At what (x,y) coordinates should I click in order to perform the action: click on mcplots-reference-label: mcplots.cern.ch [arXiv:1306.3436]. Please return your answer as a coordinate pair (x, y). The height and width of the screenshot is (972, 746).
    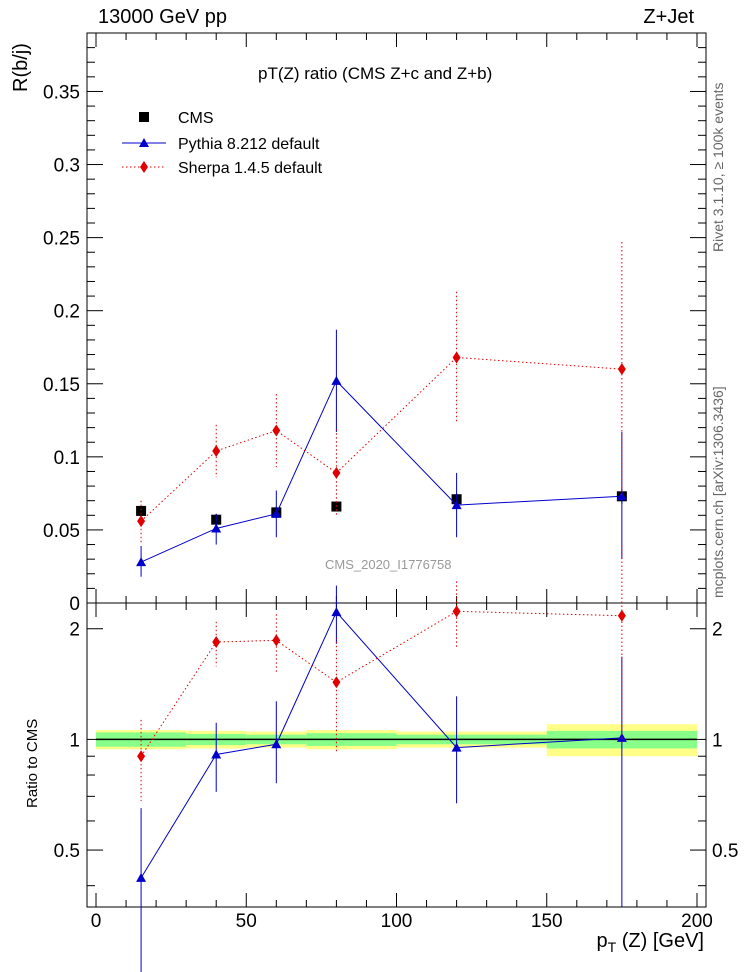
    Looking at the image, I should click on (718, 492).